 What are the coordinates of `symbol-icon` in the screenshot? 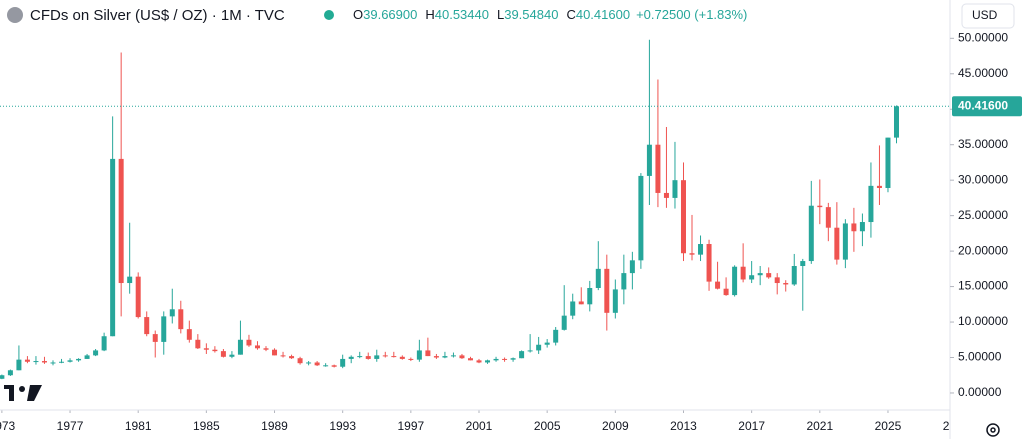 It's located at (15, 15).